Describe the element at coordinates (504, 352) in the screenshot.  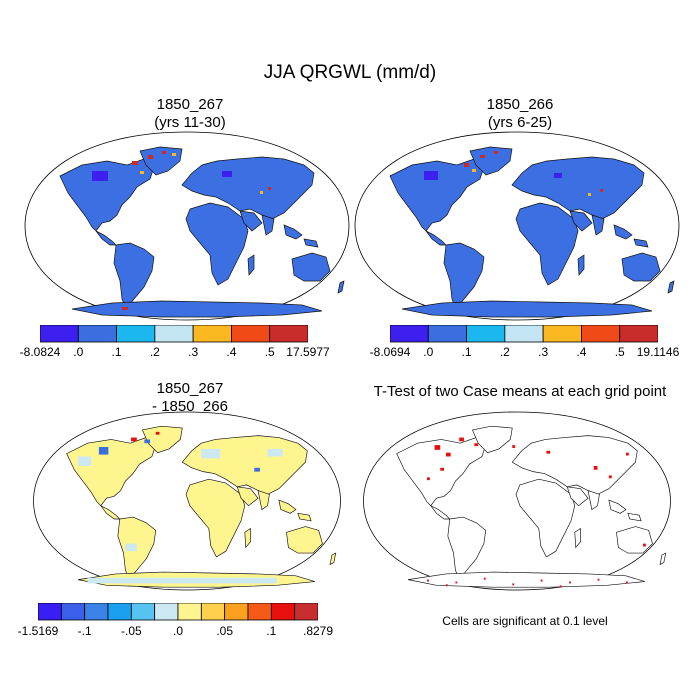
I see `colorbar-2-tick-label: .2` at that location.